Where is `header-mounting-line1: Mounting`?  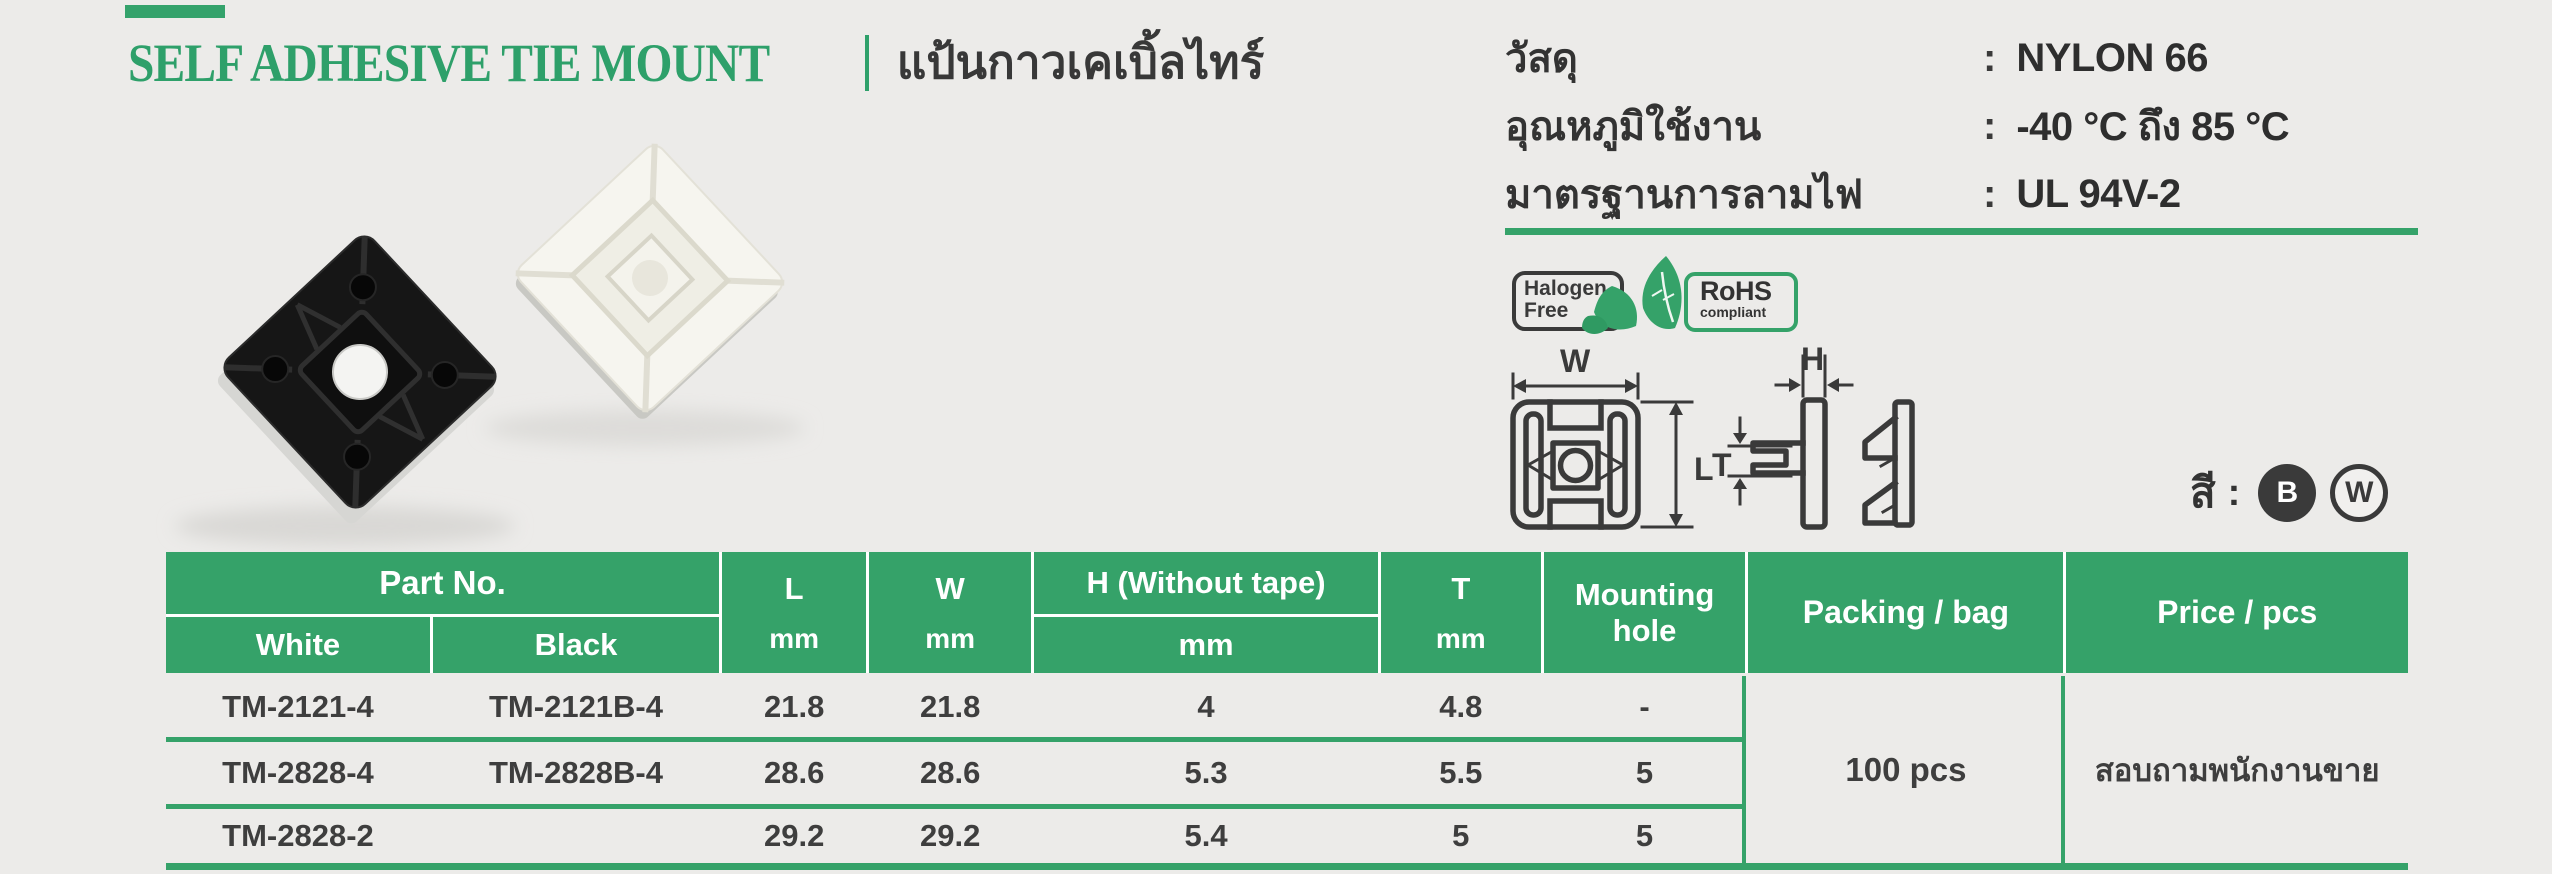
header-mounting-line1: Mounting is located at coordinates (1644, 594).